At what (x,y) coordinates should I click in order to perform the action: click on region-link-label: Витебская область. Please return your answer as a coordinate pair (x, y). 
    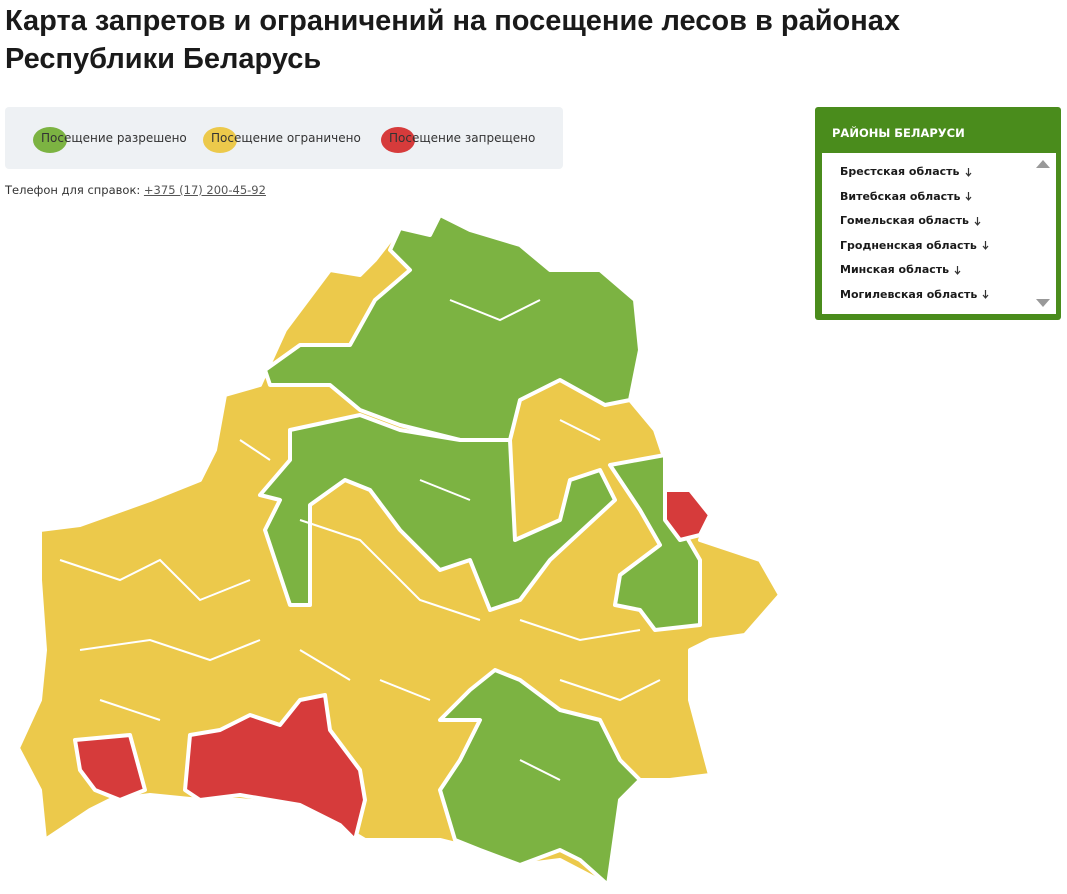
    Looking at the image, I should click on (900, 196).